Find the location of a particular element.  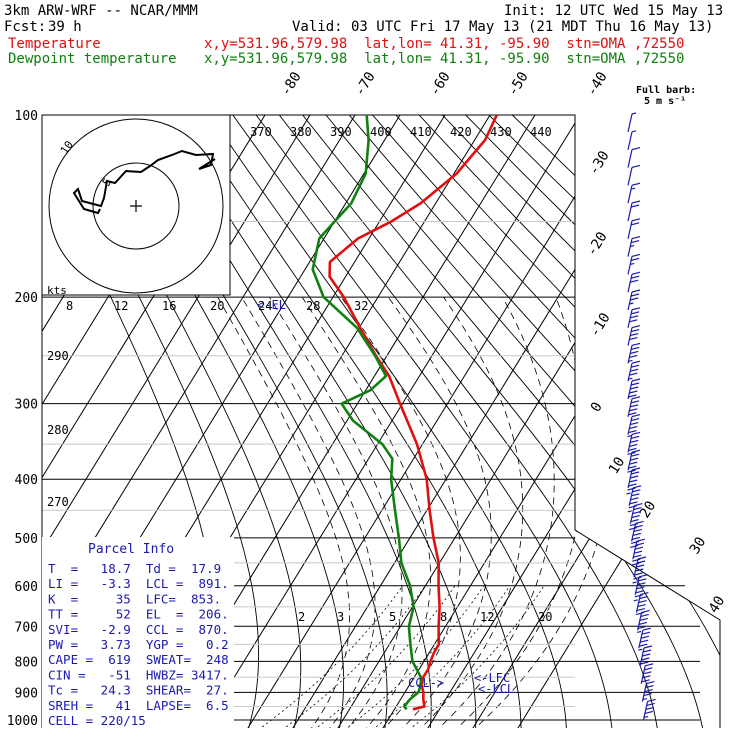

parcel-info-row: PW = 3.73 YGP = 0.2 is located at coordinates (138, 644).